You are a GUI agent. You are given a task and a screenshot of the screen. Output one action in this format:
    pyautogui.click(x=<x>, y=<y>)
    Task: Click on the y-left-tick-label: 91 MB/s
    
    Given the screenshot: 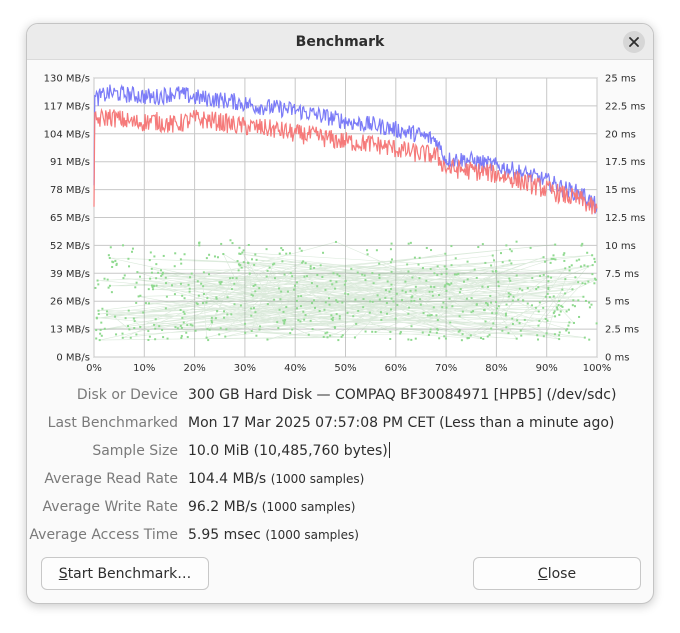 What is the action you would take?
    pyautogui.click(x=70, y=162)
    